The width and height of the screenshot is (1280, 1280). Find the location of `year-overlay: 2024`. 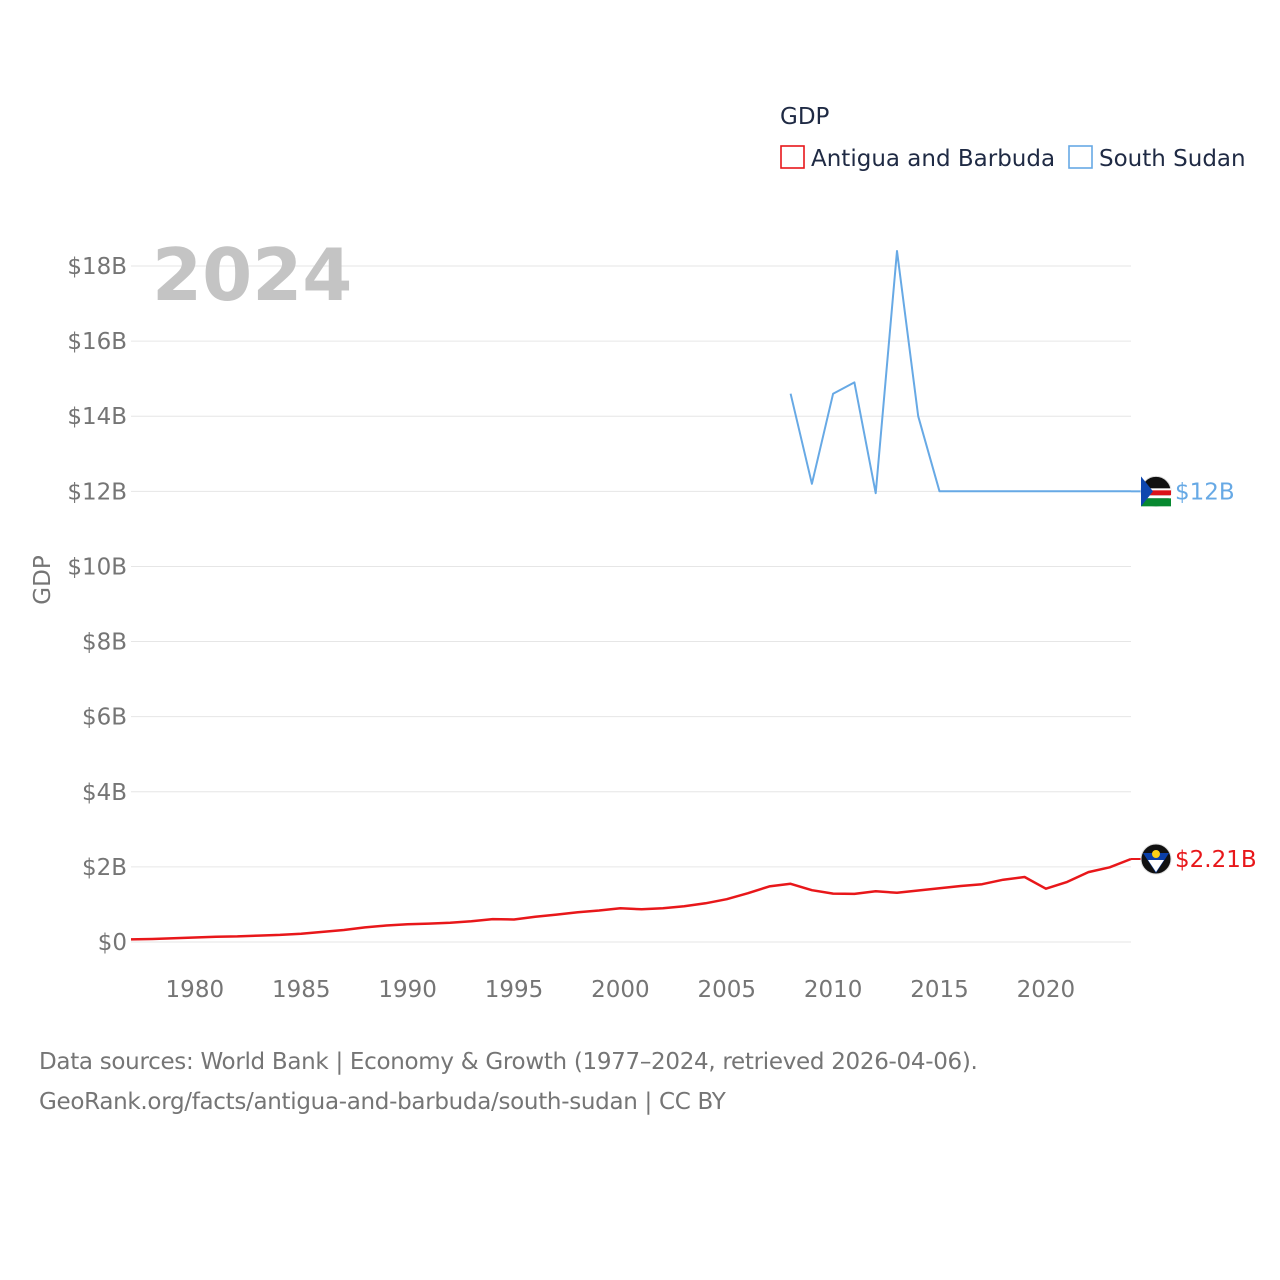

year-overlay: 2024 is located at coordinates (252, 275).